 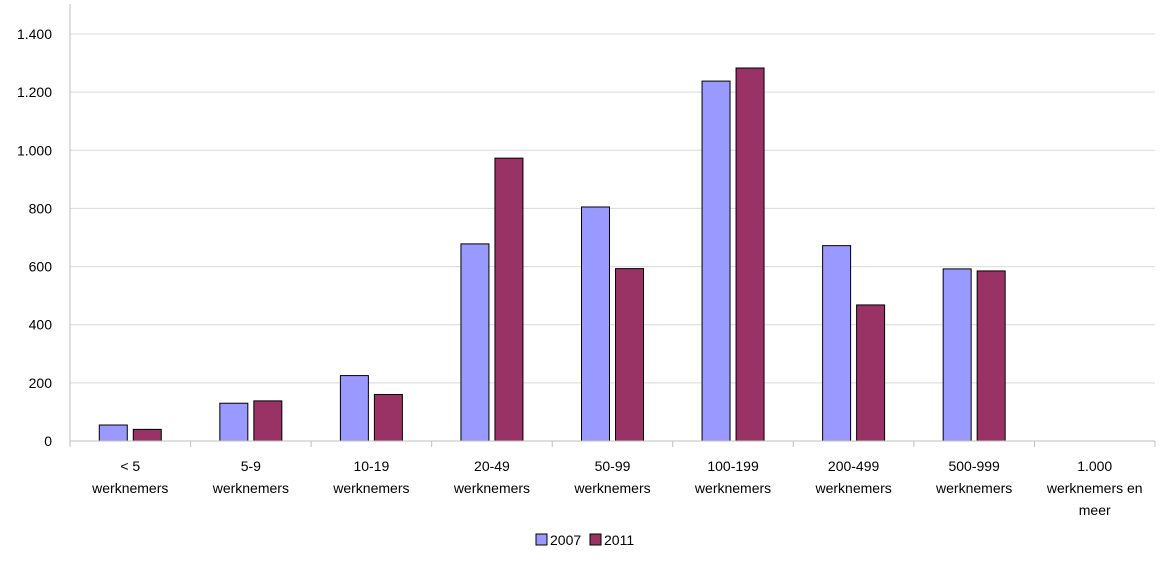 I want to click on x-tick-label: werknemers en, so click(x=1094, y=488).